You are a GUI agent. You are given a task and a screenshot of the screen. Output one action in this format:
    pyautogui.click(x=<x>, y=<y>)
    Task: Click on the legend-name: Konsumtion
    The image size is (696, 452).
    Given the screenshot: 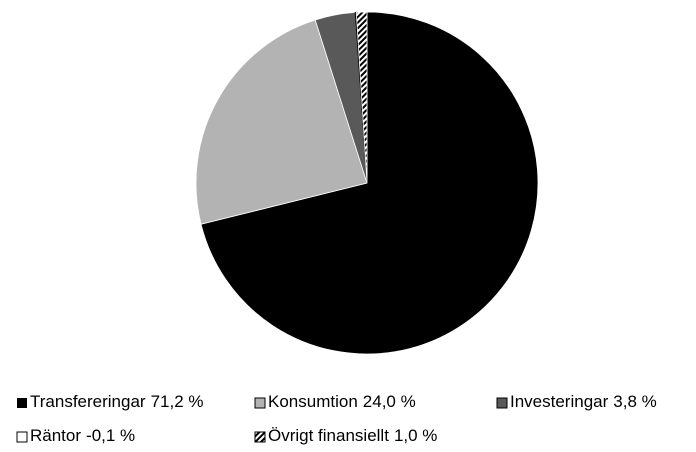 What is the action you would take?
    pyautogui.click(x=313, y=401)
    